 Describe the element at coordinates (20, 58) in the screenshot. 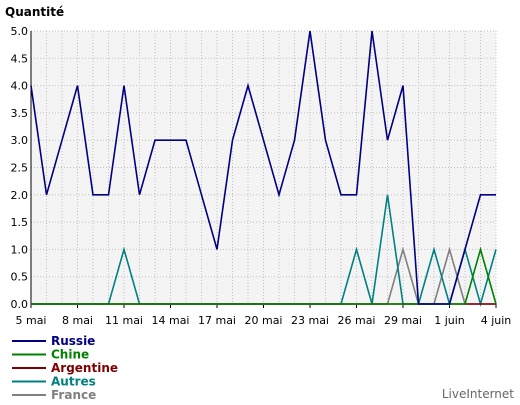

I see `y-tick-label: 4.5` at that location.